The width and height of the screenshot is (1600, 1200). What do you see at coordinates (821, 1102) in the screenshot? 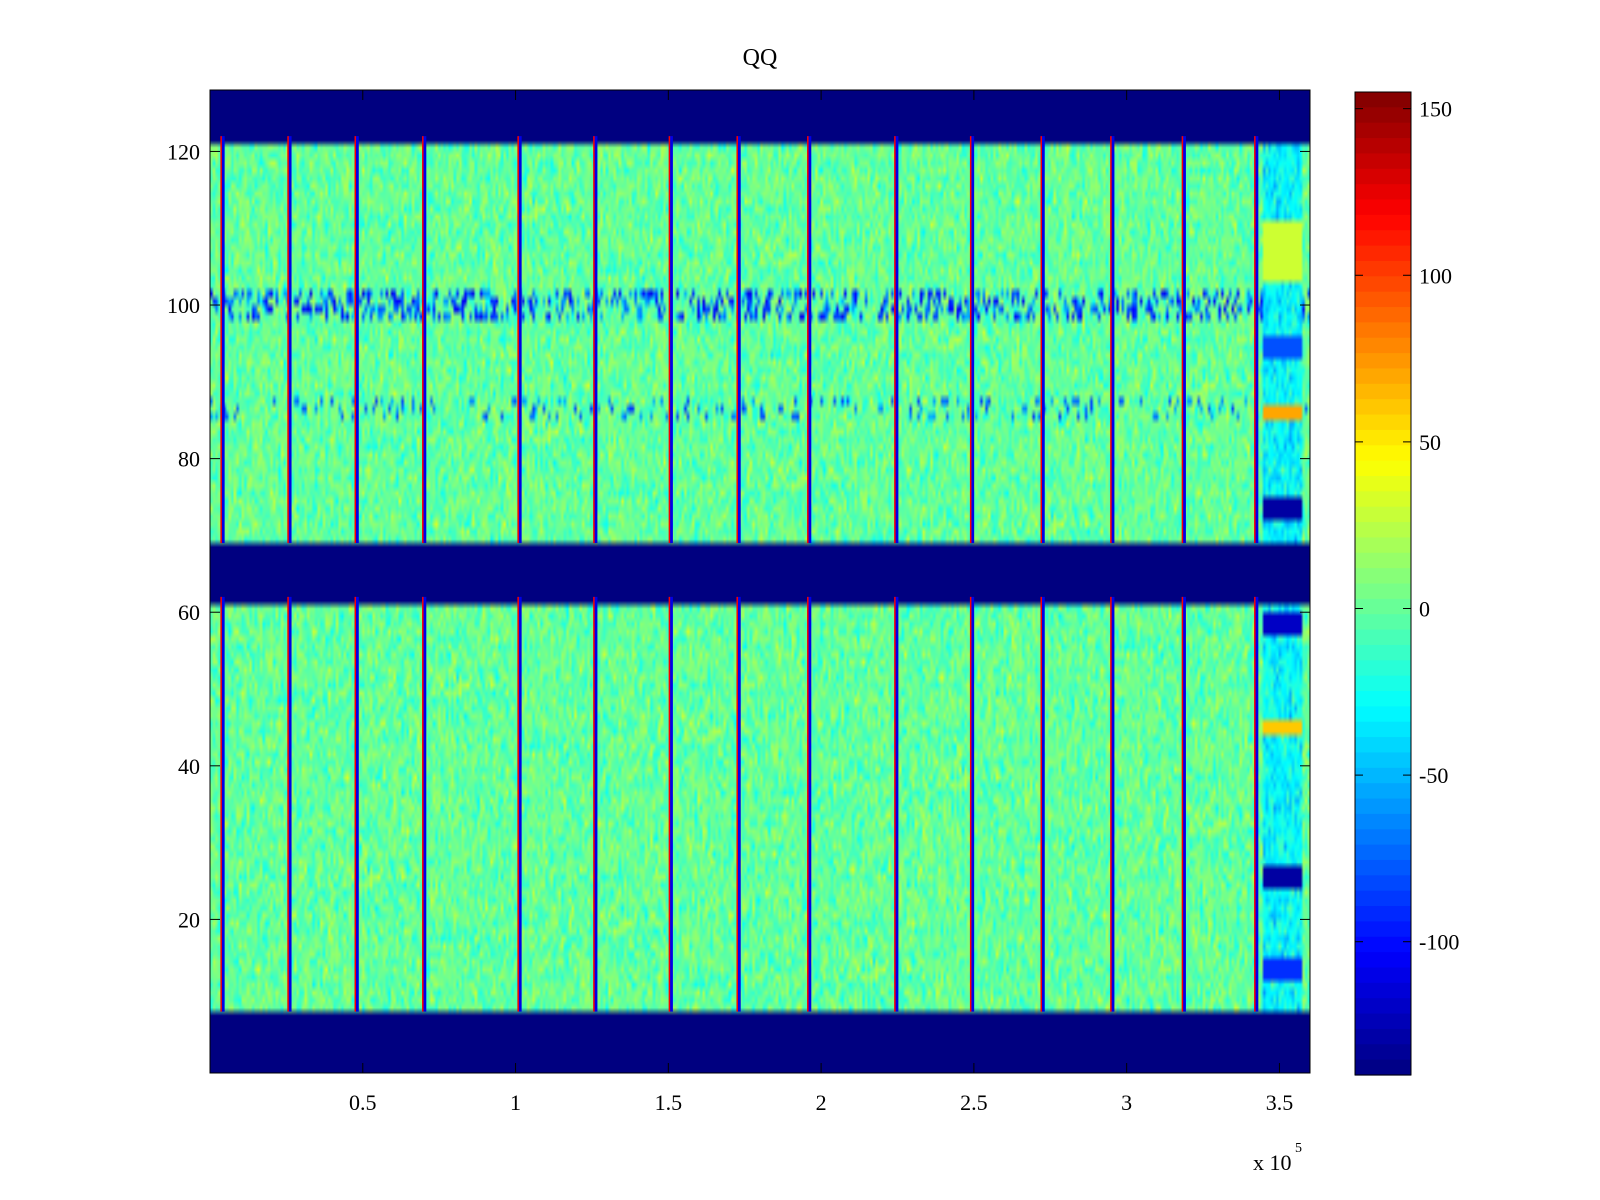
I see `x-tick-label: 2` at bounding box center [821, 1102].